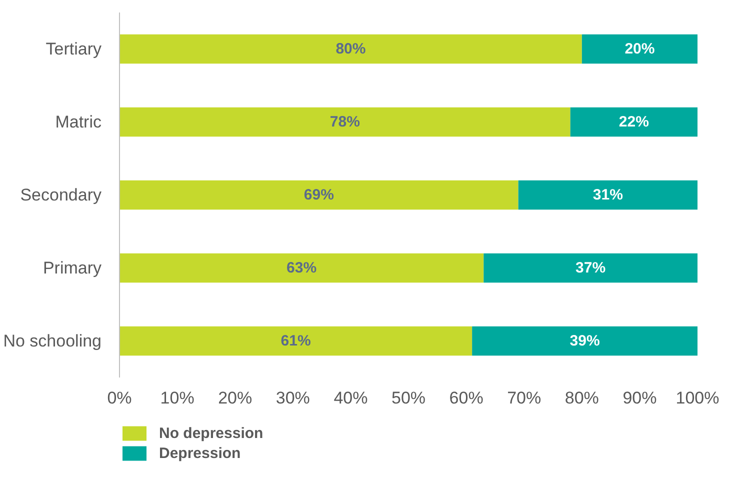  What do you see at coordinates (200, 453) in the screenshot?
I see `legend-label: Depression` at bounding box center [200, 453].